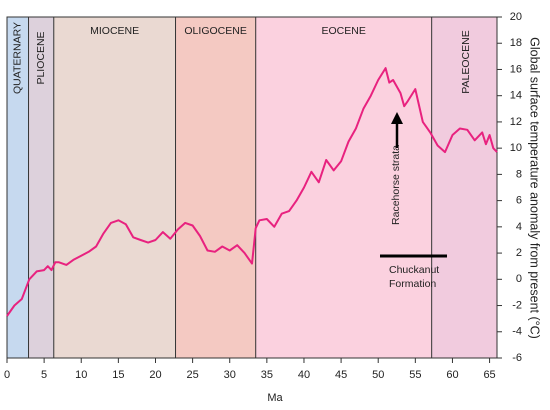 The width and height of the screenshot is (550, 410). I want to click on y-tick-label: 18, so click(516, 43).